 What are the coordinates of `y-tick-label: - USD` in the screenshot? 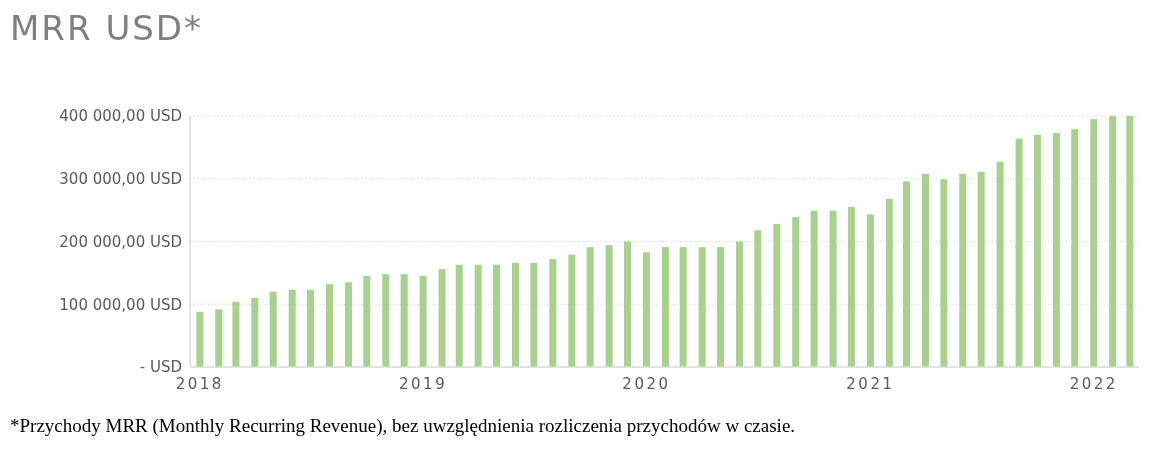 It's located at (160, 367).